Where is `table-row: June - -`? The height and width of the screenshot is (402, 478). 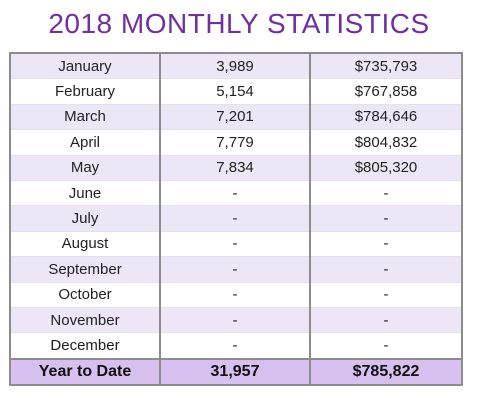
table-row: June - - is located at coordinates (236, 192).